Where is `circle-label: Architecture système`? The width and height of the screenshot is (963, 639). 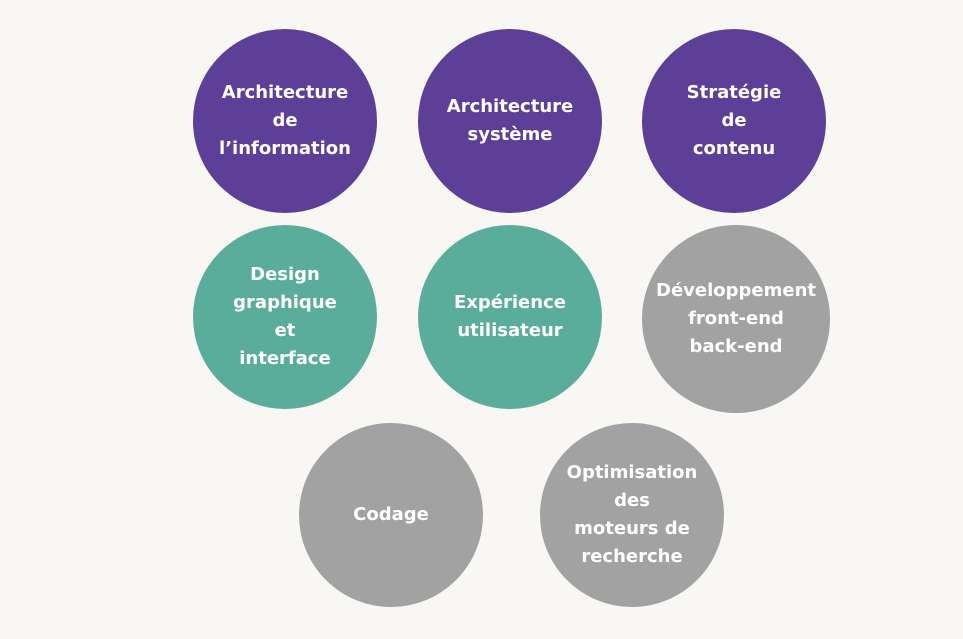
circle-label: Architecture système is located at coordinates (510, 120).